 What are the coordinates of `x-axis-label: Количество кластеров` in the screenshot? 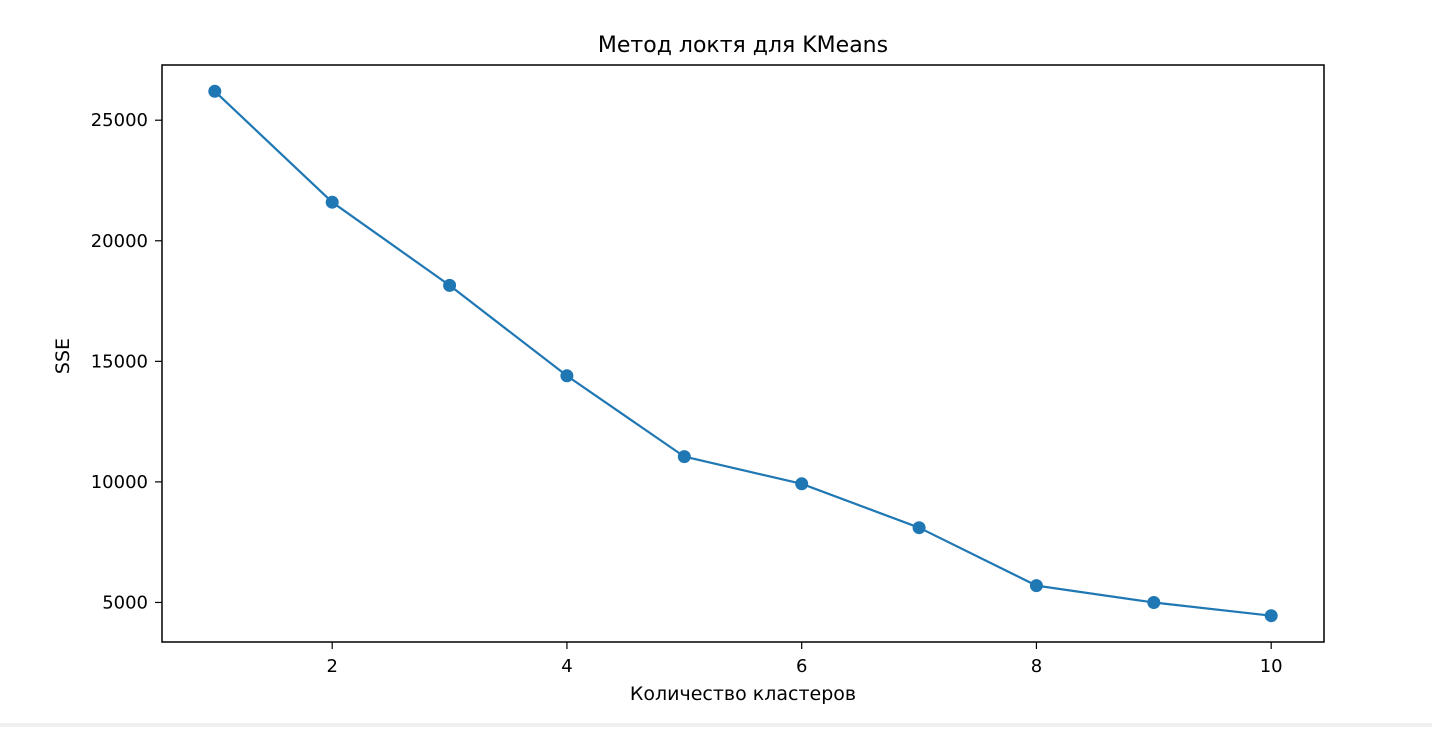 It's located at (743, 694).